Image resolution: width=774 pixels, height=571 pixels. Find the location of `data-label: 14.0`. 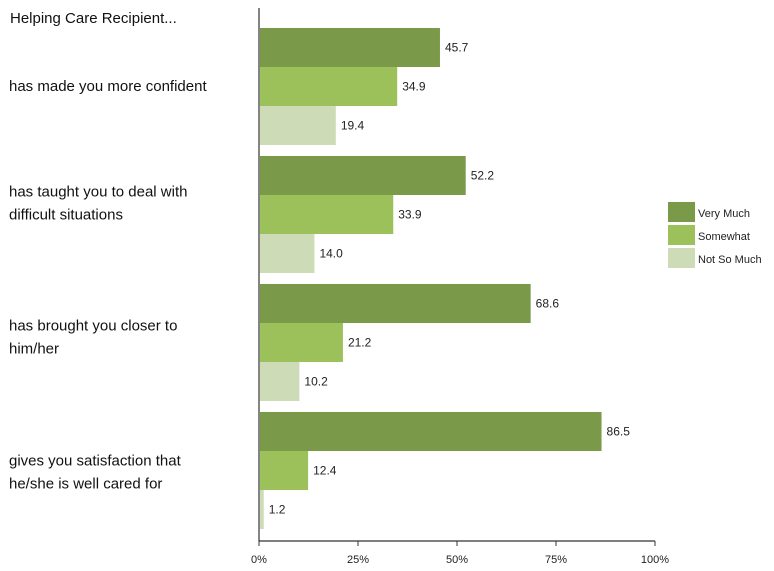

data-label: 14.0 is located at coordinates (331, 254).